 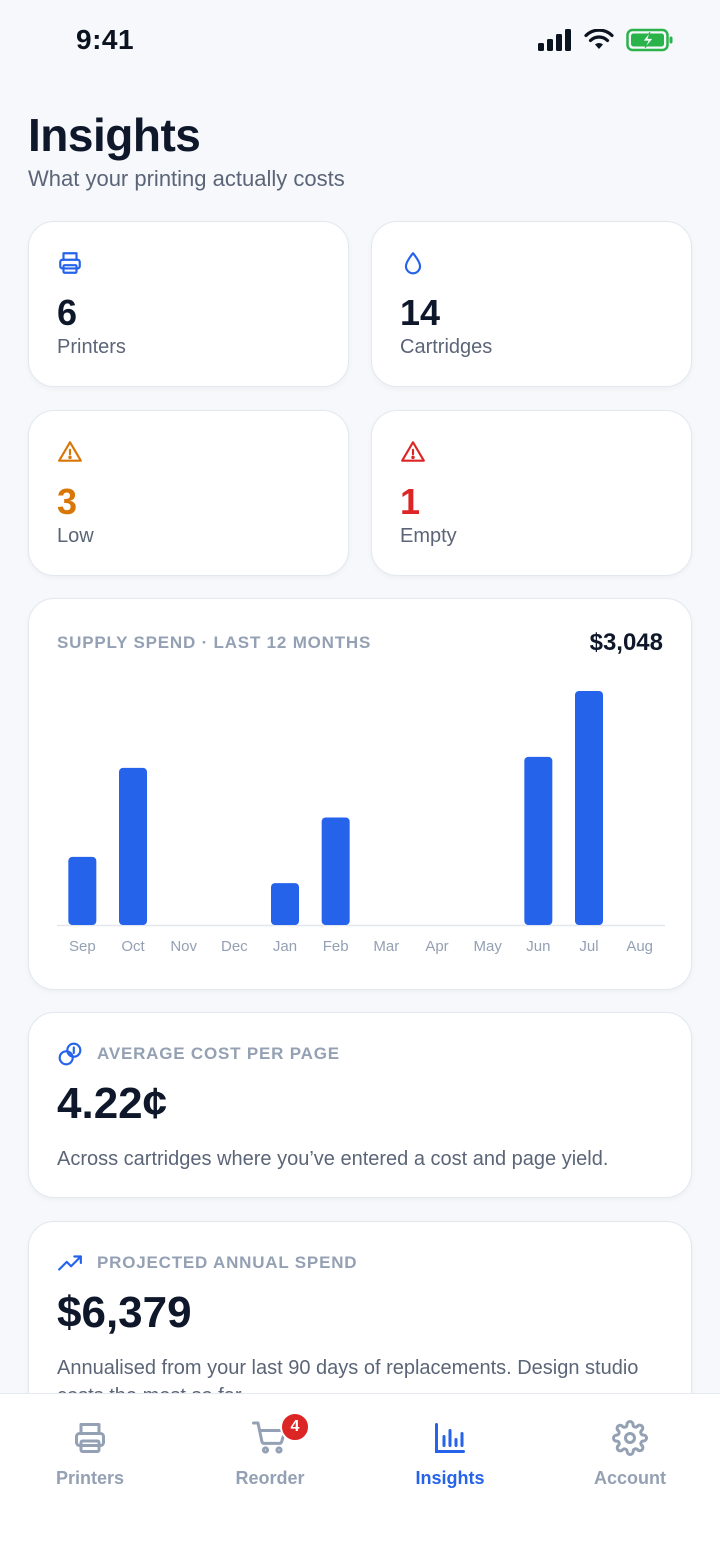 What do you see at coordinates (133, 846) in the screenshot?
I see `bar-oct` at bounding box center [133, 846].